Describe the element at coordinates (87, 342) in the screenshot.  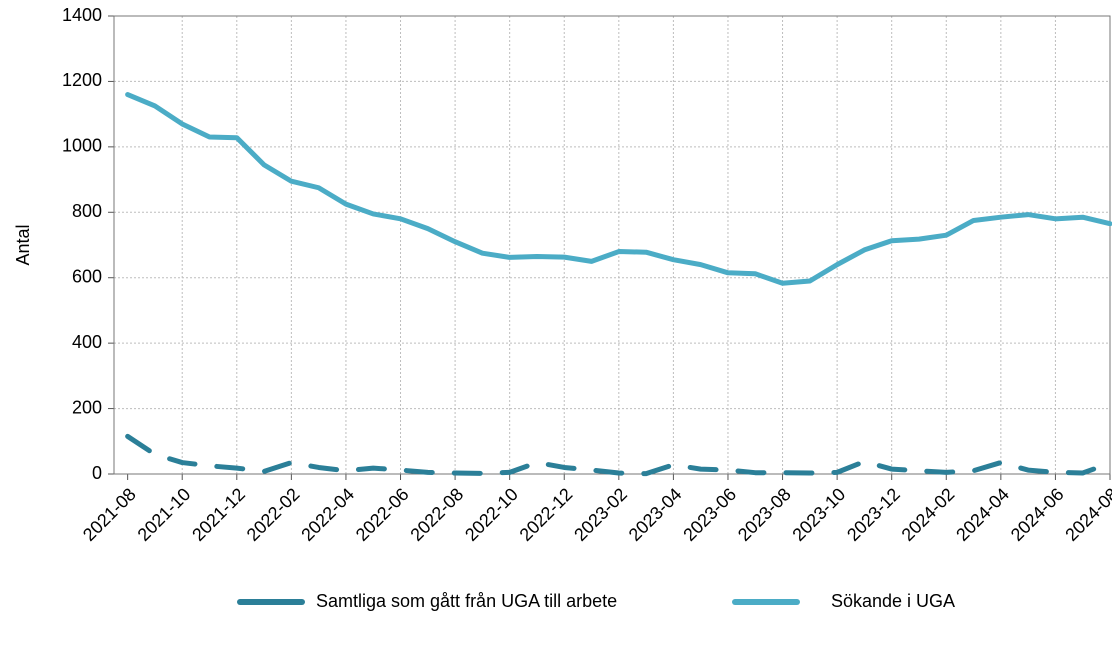
I see `y-tick-label: 400` at that location.